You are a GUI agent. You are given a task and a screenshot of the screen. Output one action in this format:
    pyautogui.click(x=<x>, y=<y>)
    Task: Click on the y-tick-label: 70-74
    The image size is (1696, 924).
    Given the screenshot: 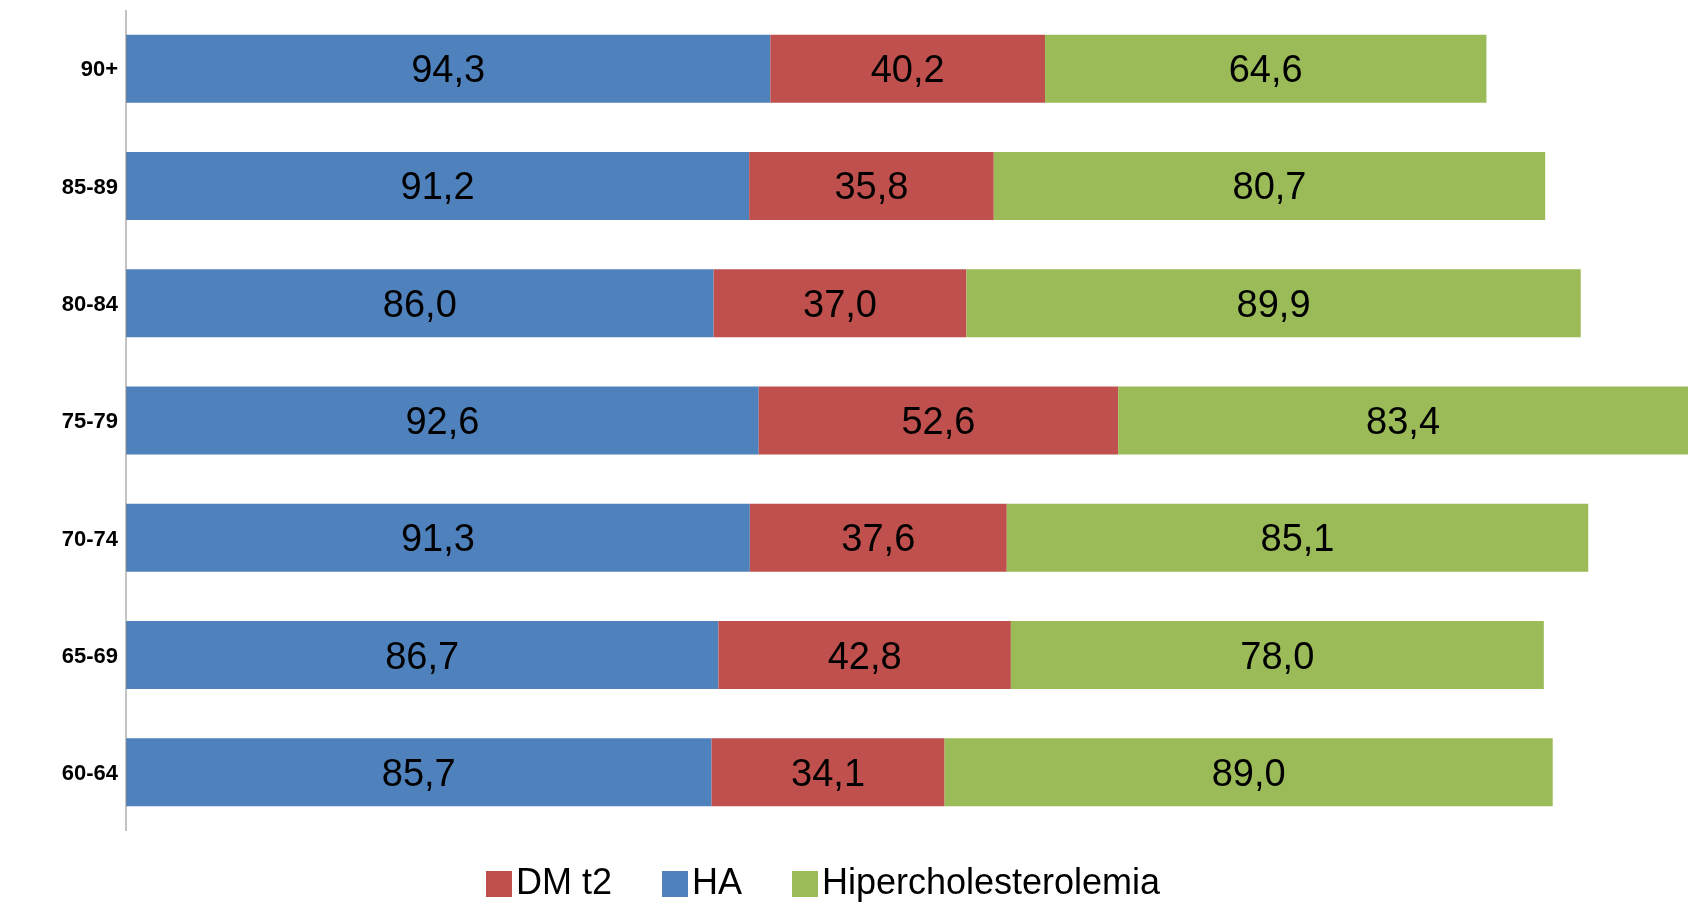 What is the action you would take?
    pyautogui.click(x=90, y=538)
    